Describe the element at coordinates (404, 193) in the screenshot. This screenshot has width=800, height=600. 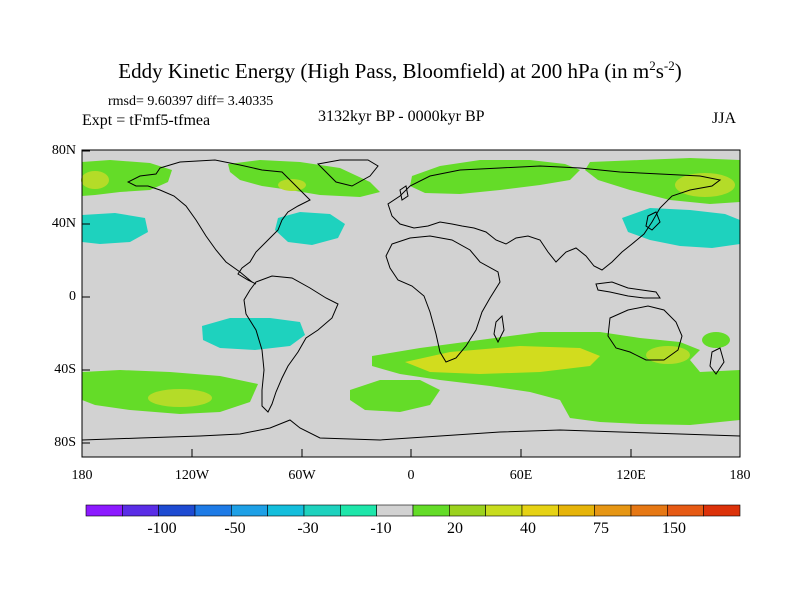
I see `coast-british-isles` at that location.